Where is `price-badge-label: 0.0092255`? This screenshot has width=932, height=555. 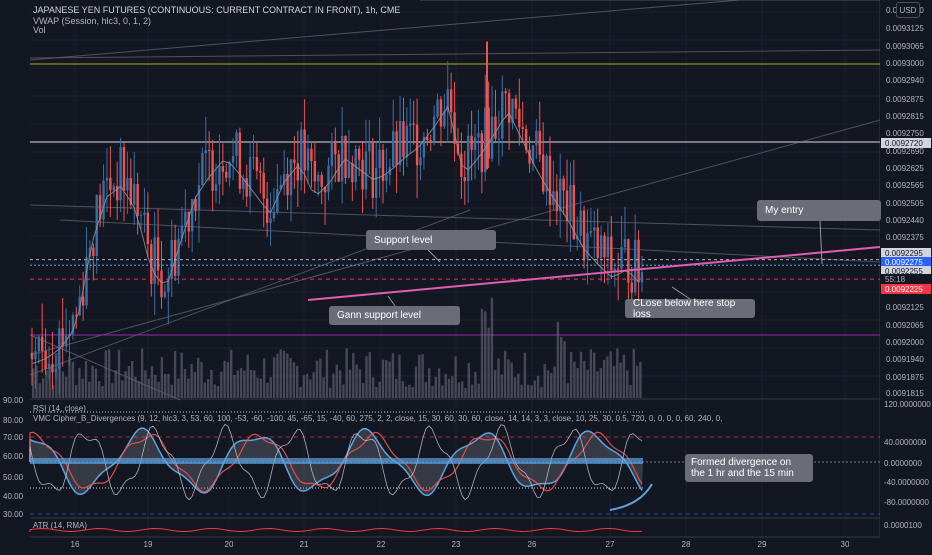
price-badge-label: 0.0092255 is located at coordinates (904, 271).